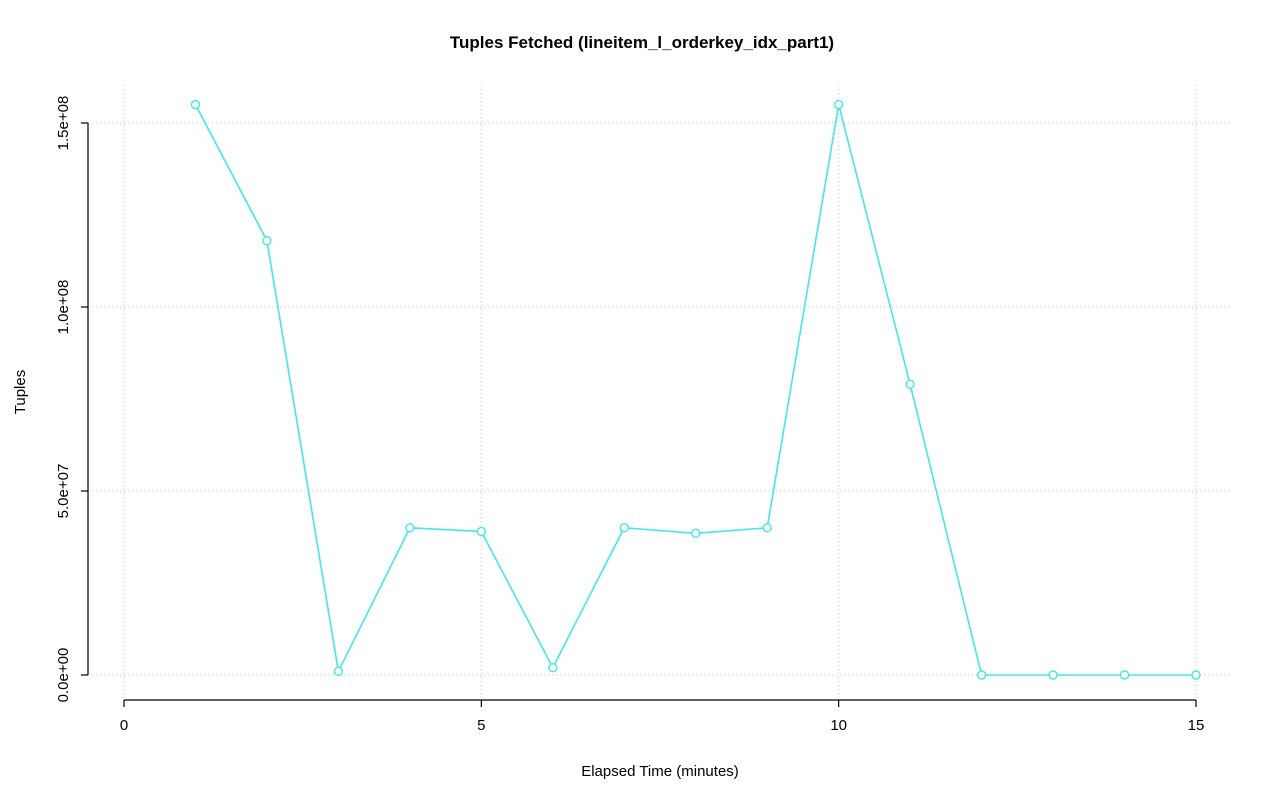  What do you see at coordinates (660, 771) in the screenshot?
I see `x-axis-title: Elapsed Time (minutes)` at bounding box center [660, 771].